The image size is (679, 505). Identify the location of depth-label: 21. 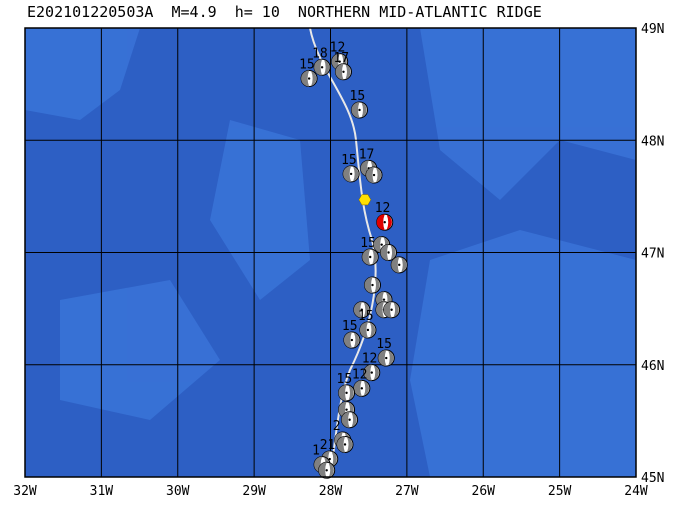
(328, 445).